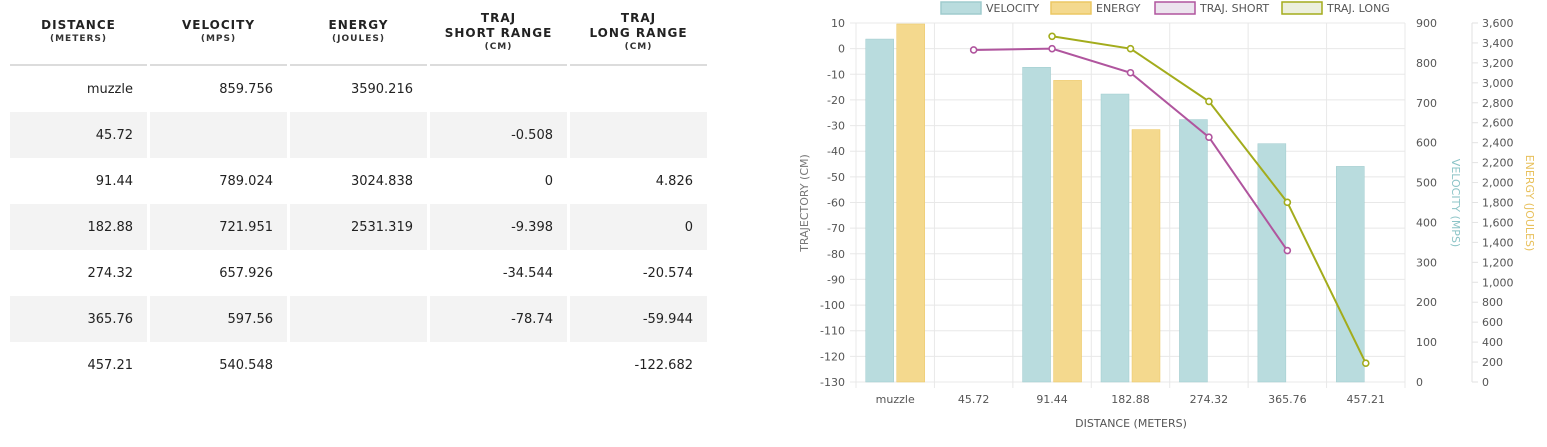  I want to click on energy-tick-label: 400, so click(1492, 342).